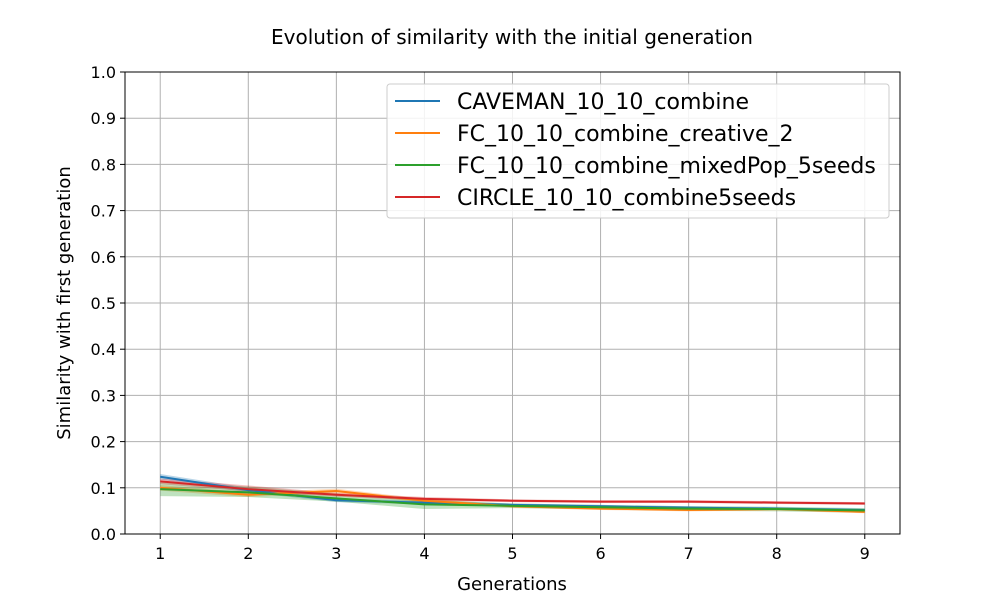 This screenshot has width=1000, height=600. I want to click on legend-label: CIRCLE_10_10_combine5seeds, so click(626, 198).